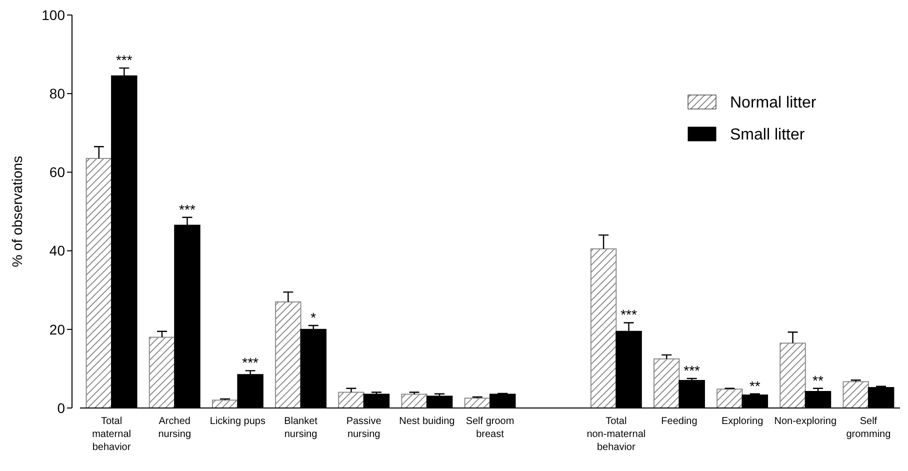 Image resolution: width=908 pixels, height=471 pixels. Describe the element at coordinates (868, 428) in the screenshot. I see `x-tick-label: Self gromming` at that location.